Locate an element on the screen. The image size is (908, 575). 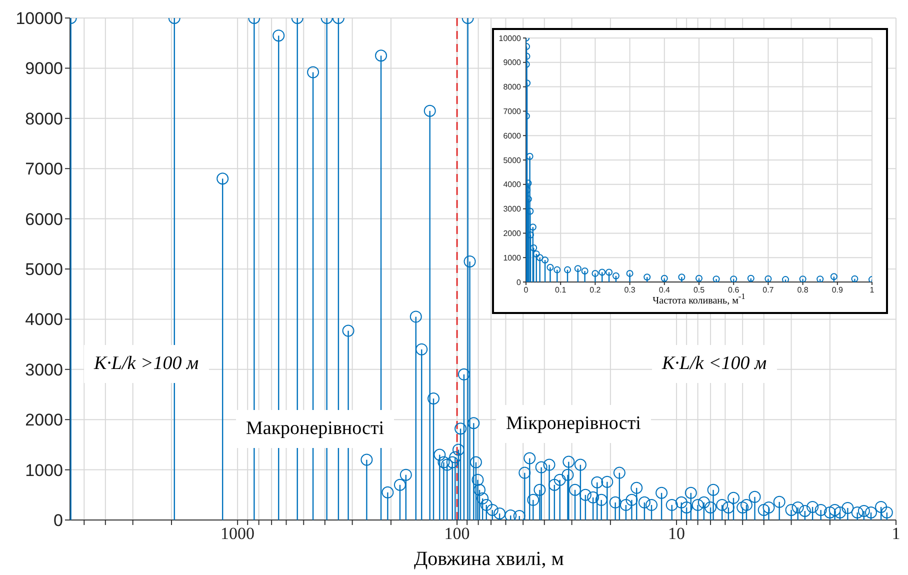
x-tick-label: 0.8 is located at coordinates (803, 290).